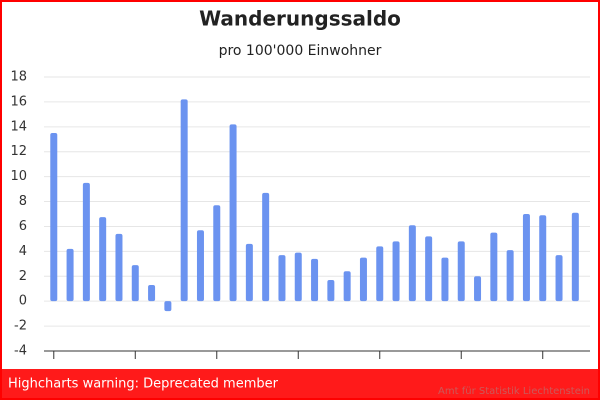 Image resolution: width=600 pixels, height=400 pixels. I want to click on warning-banner, so click(300, 383).